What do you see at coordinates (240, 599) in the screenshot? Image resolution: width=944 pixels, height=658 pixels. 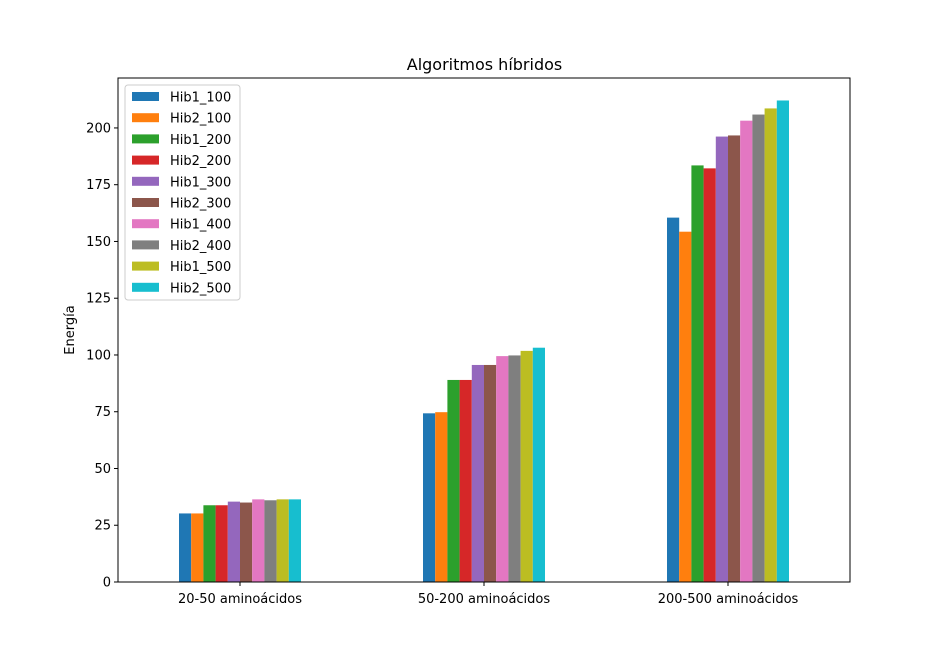 I see `x-tick-label: 20-50 aminoácidos` at bounding box center [240, 599].